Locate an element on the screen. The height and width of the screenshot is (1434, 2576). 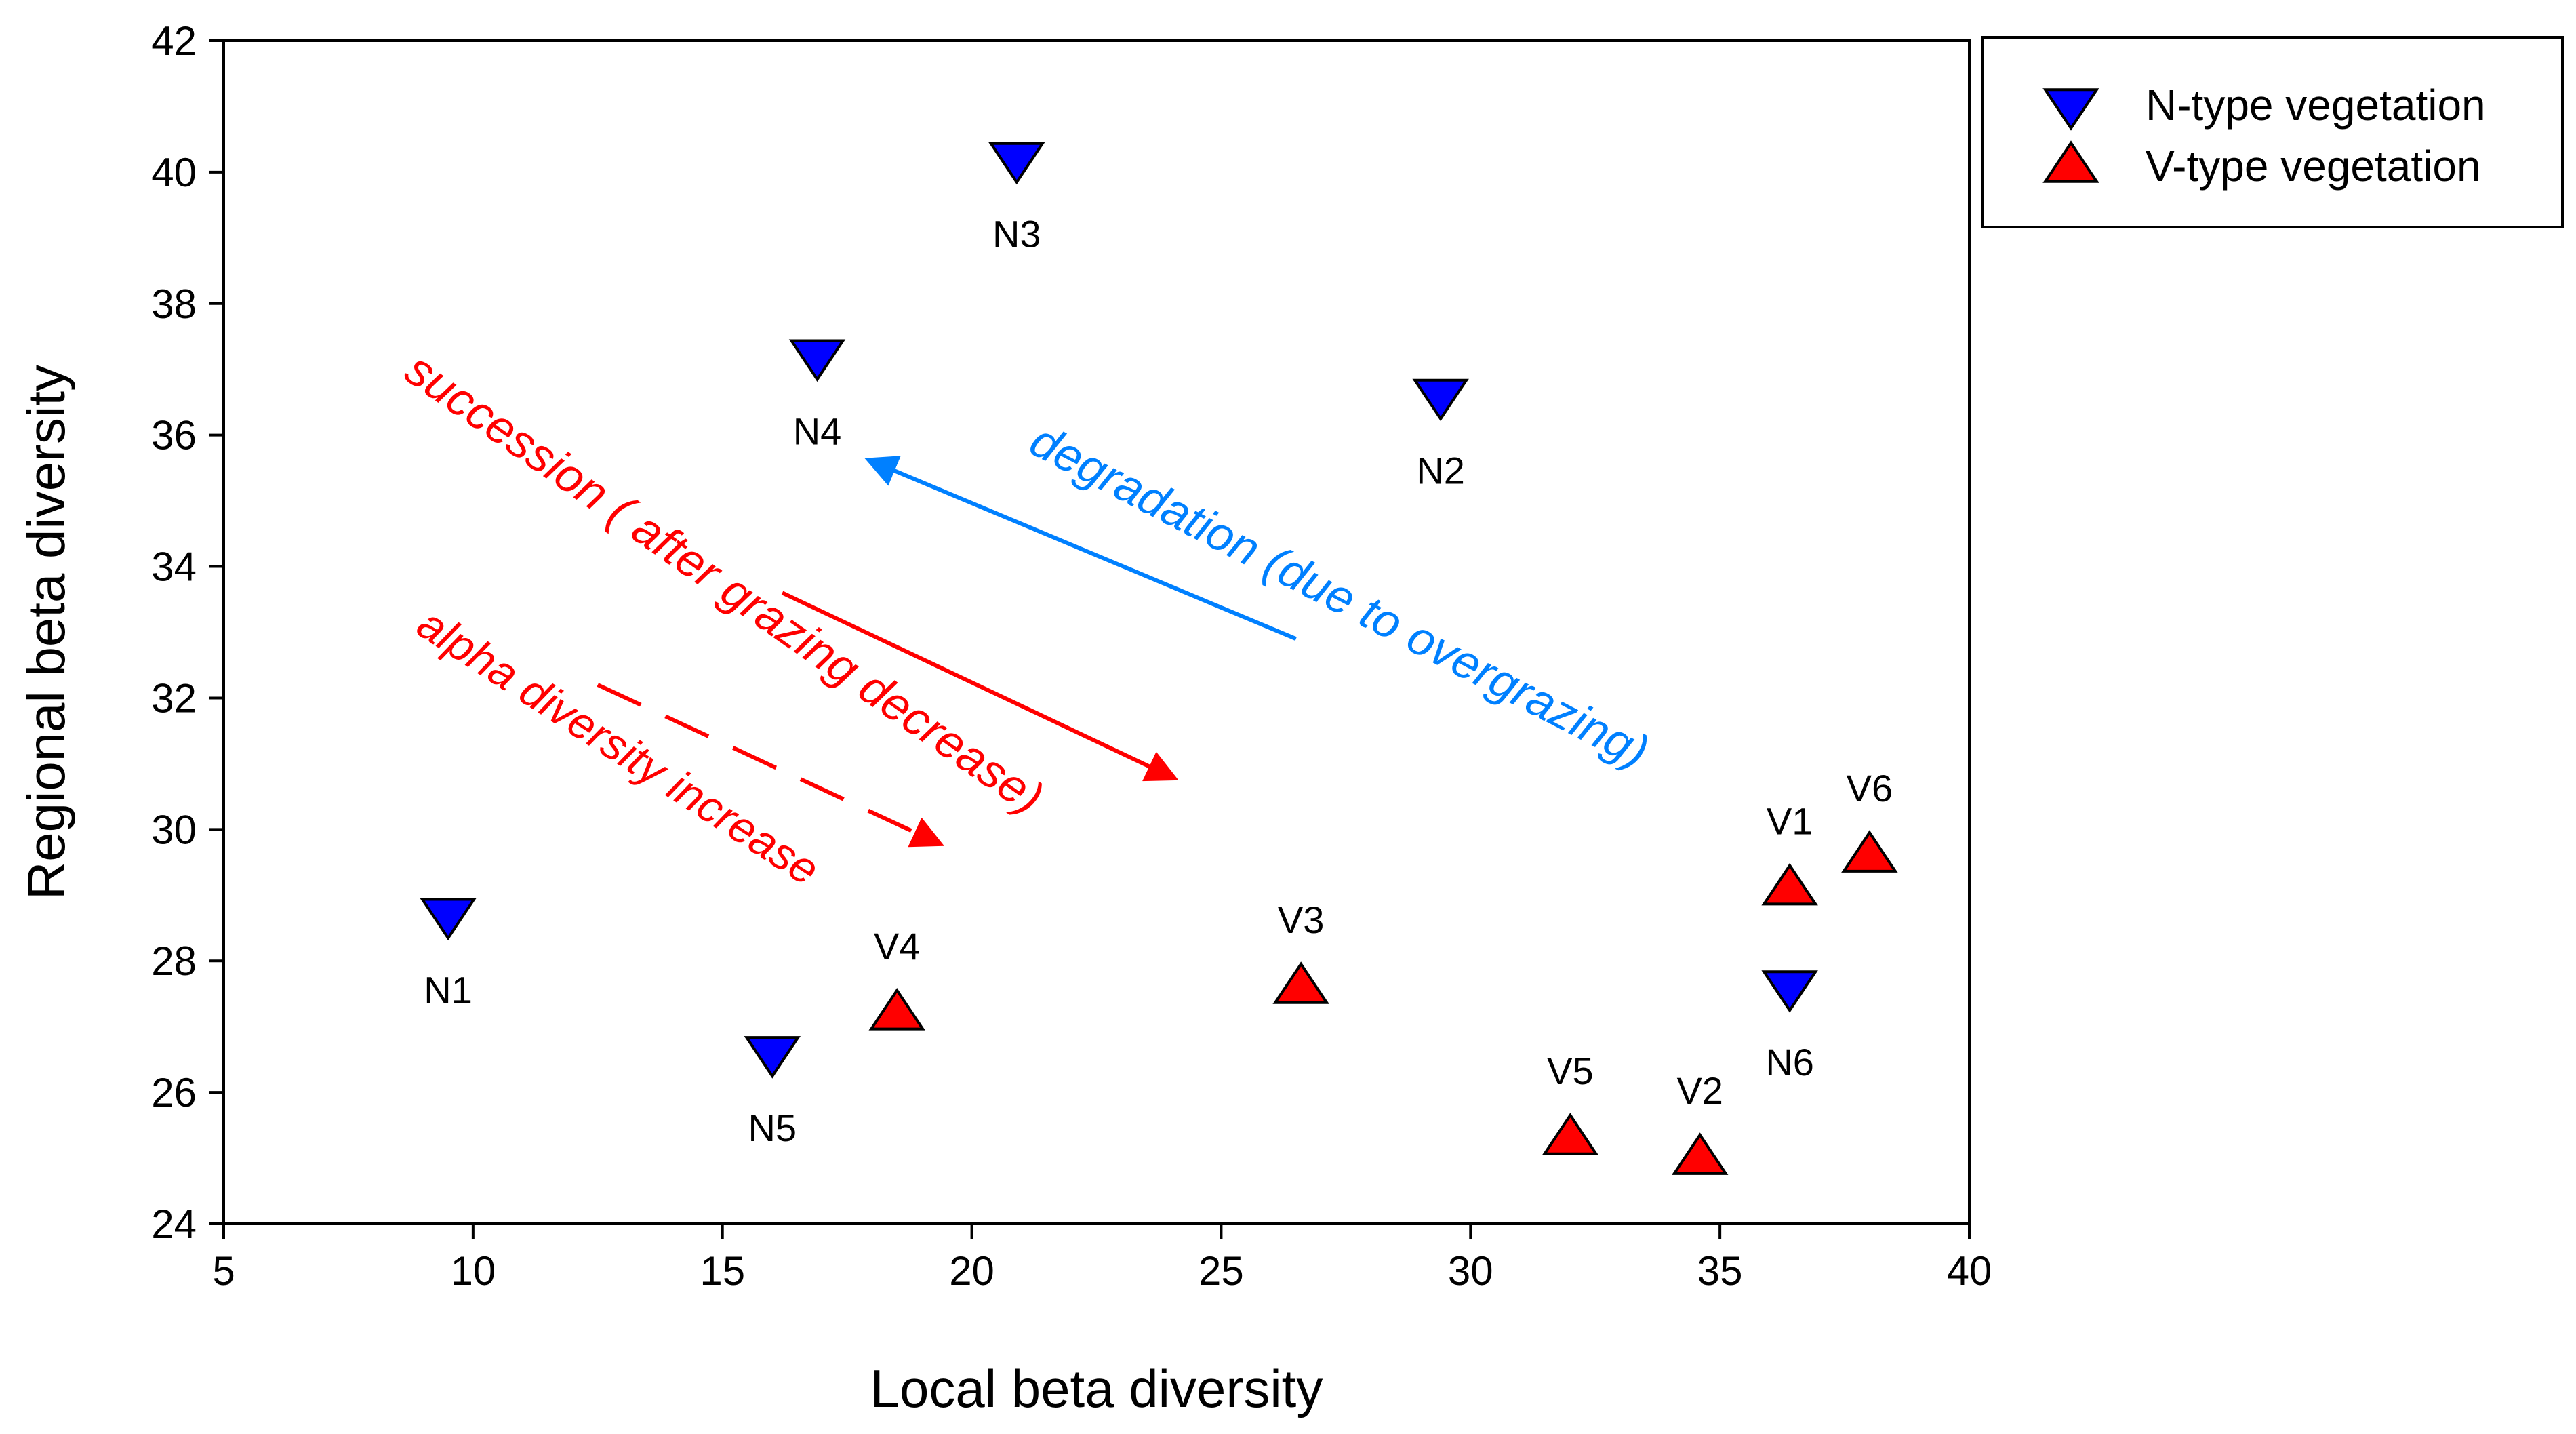
point-v4 is located at coordinates (896, 1009).